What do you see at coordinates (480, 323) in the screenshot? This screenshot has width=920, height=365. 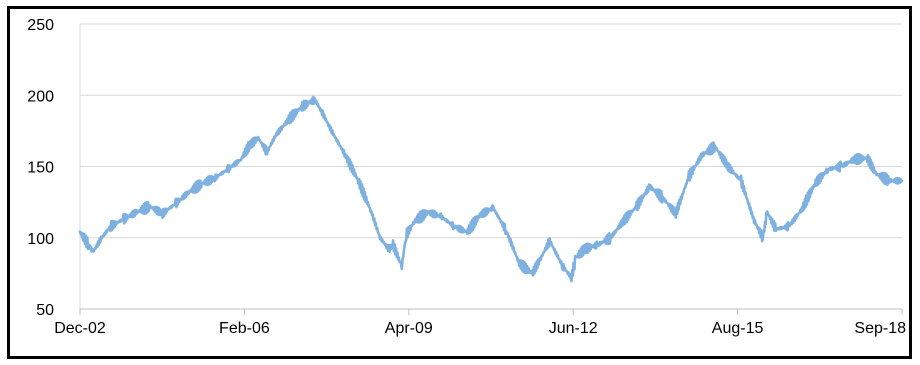 I see `x-axis-ticks: Dec-02 Feb-06 Apr-09 Jun-12 Aug-15 Sep-18` at bounding box center [480, 323].